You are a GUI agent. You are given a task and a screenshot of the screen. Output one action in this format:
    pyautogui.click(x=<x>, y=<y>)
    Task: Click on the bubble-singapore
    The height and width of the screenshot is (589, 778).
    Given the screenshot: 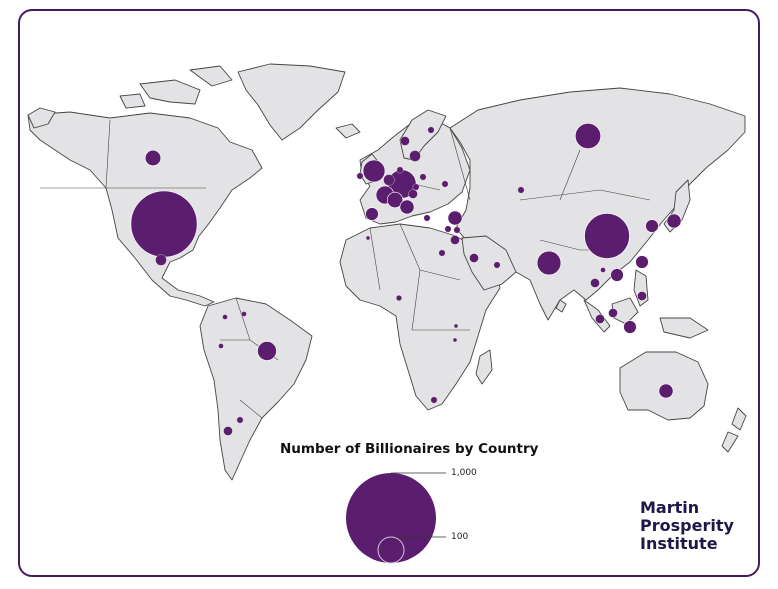 What is the action you would take?
    pyautogui.click(x=613, y=313)
    